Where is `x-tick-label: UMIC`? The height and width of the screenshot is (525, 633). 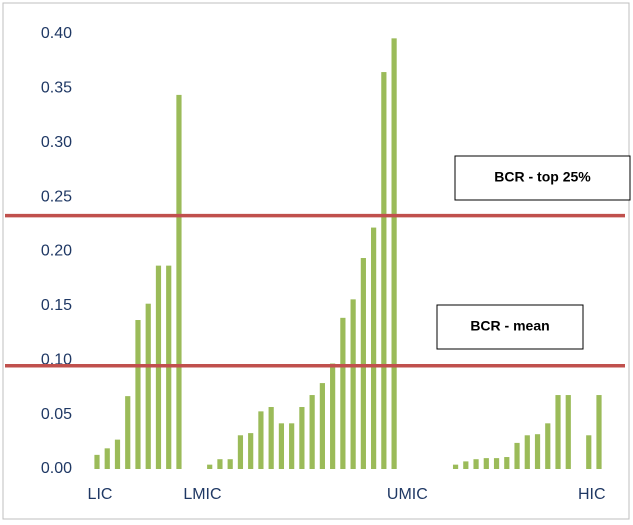
x-tick-label: UMIC is located at coordinates (407, 494).